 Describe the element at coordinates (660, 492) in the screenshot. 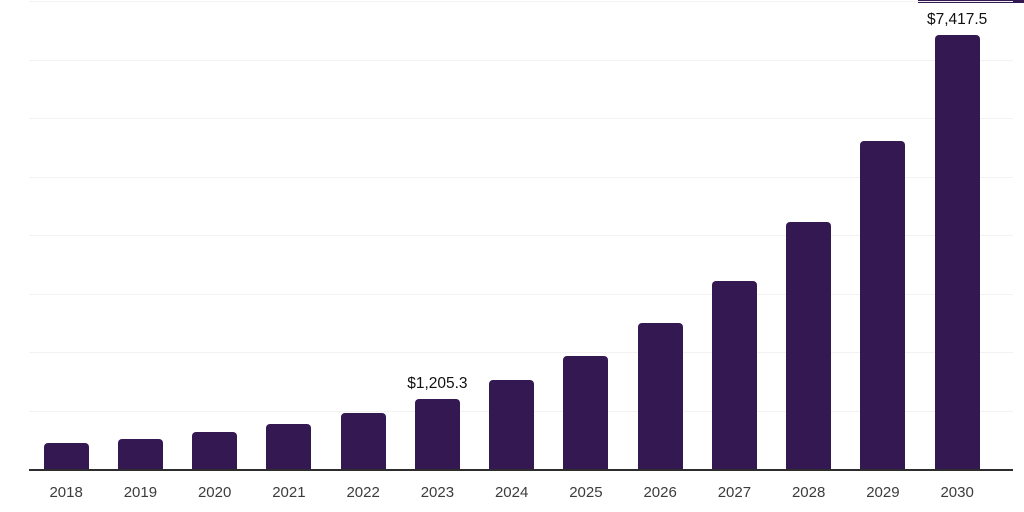

I see `x-axis-label-2026: 2026` at that location.